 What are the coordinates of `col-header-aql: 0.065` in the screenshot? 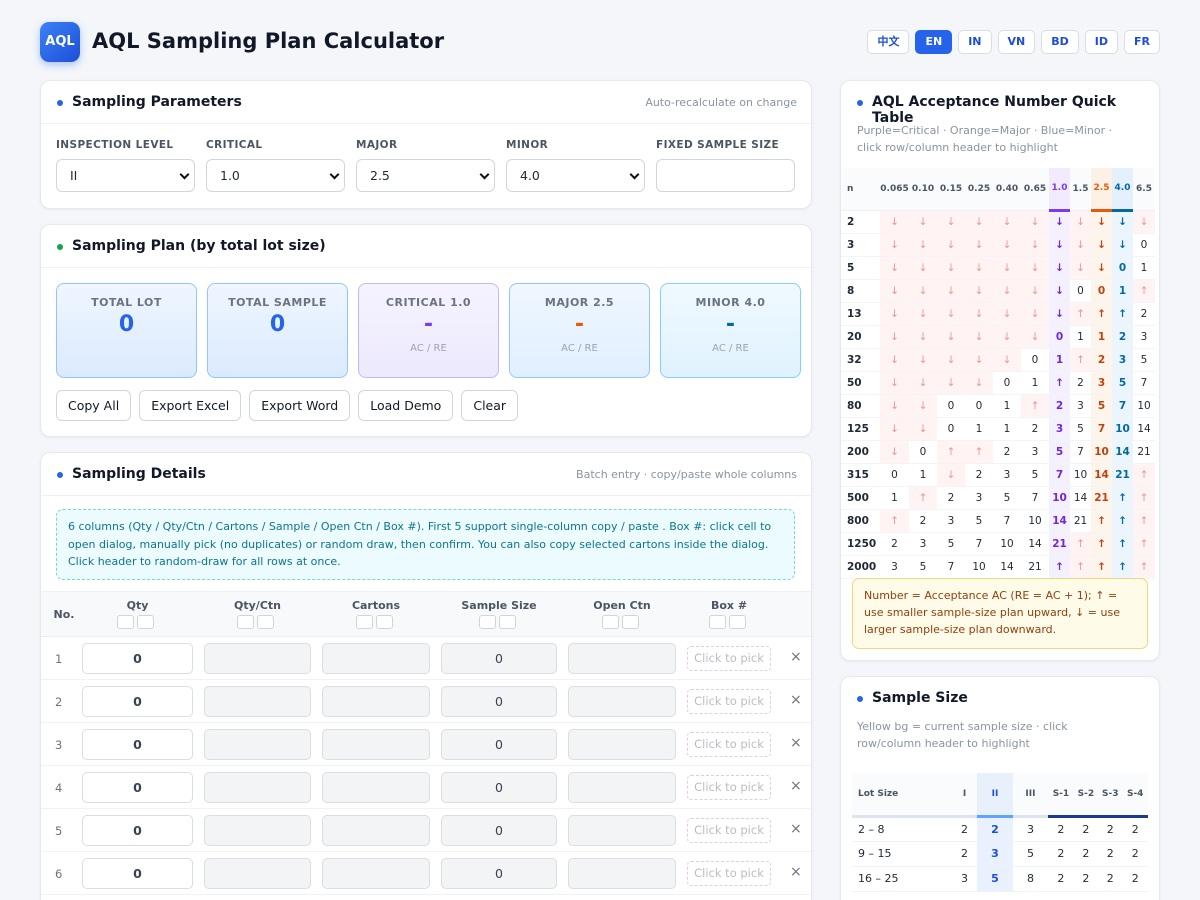 It's located at (894, 189).